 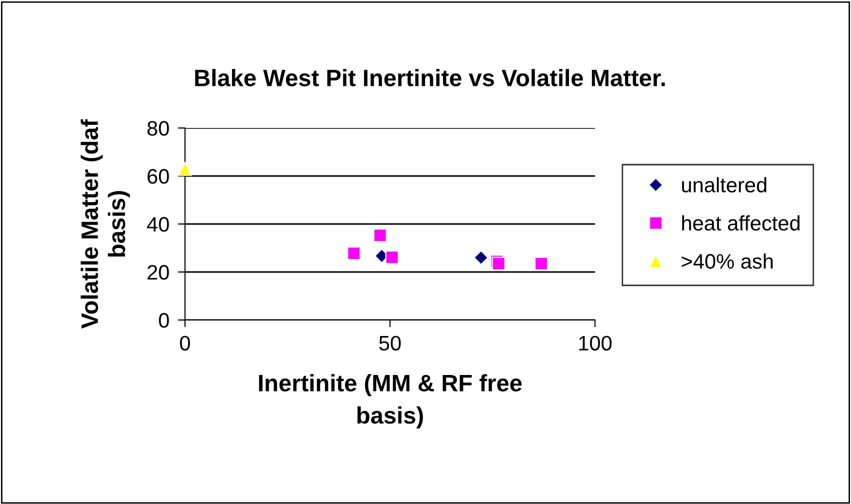 What do you see at coordinates (158, 224) in the screenshot?
I see `y-tick-label: 40` at bounding box center [158, 224].